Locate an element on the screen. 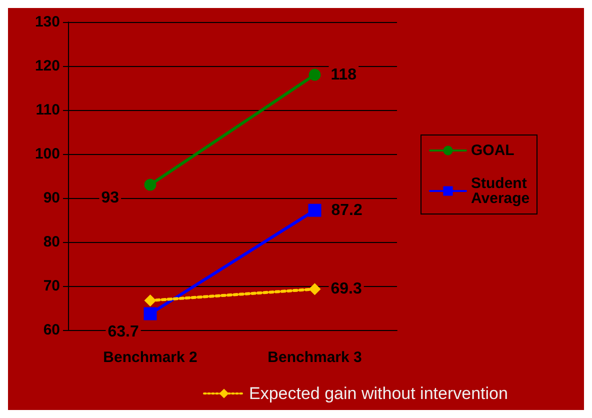  y-tick-label: 90 is located at coordinates (51, 198).